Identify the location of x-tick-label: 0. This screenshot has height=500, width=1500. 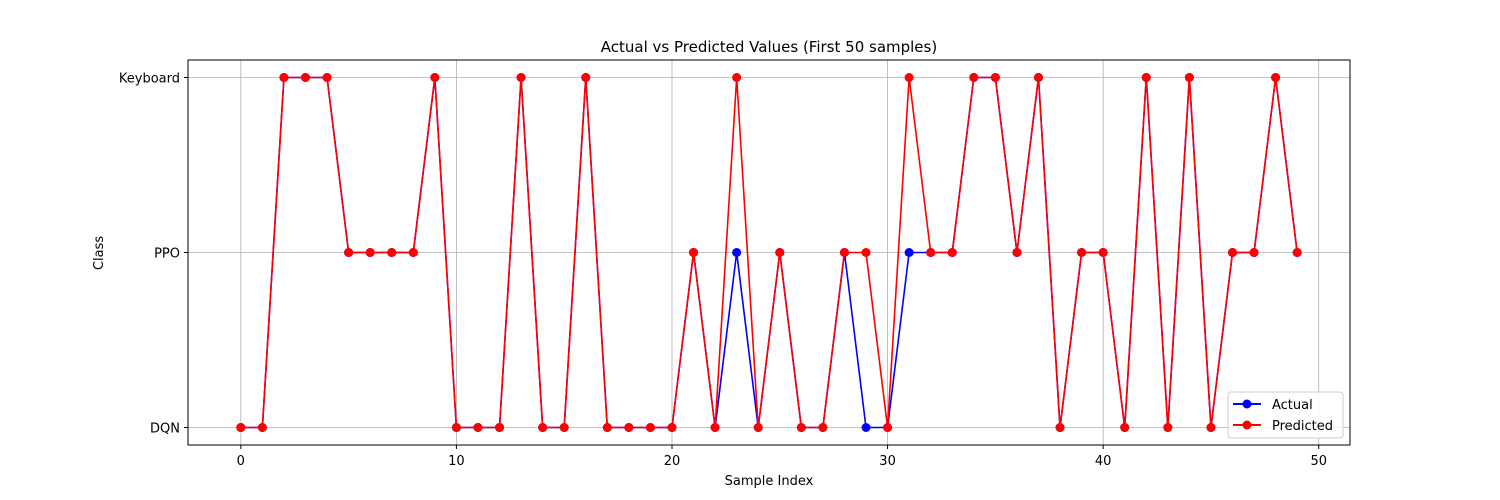
(241, 461).